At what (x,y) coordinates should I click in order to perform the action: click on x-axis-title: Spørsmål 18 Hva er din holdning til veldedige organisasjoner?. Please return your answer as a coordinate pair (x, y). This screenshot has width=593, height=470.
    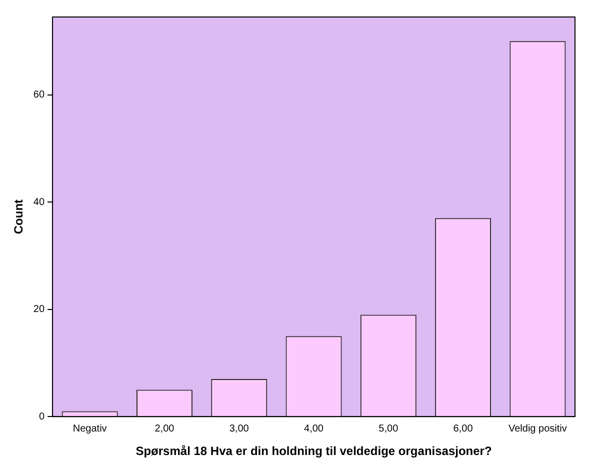
    Looking at the image, I should click on (314, 451).